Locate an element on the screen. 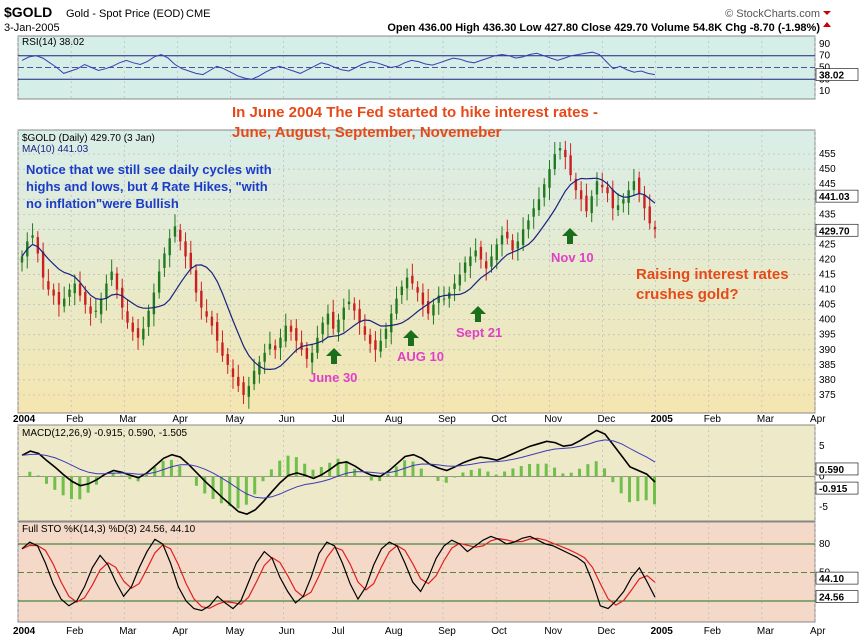  price-tick-label: 450 is located at coordinates (827, 169).